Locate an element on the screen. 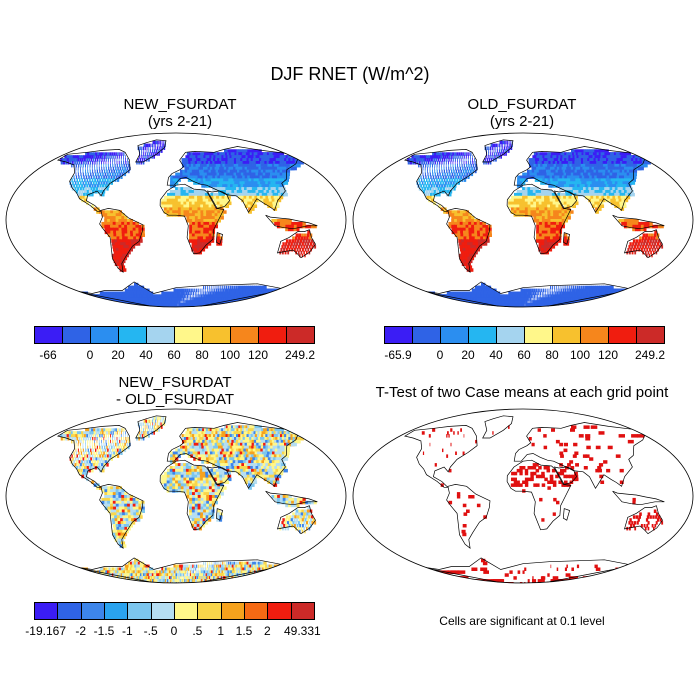 The width and height of the screenshot is (700, 700). panel-title-diff-line2: - OLD_FSURDAT is located at coordinates (175, 399).